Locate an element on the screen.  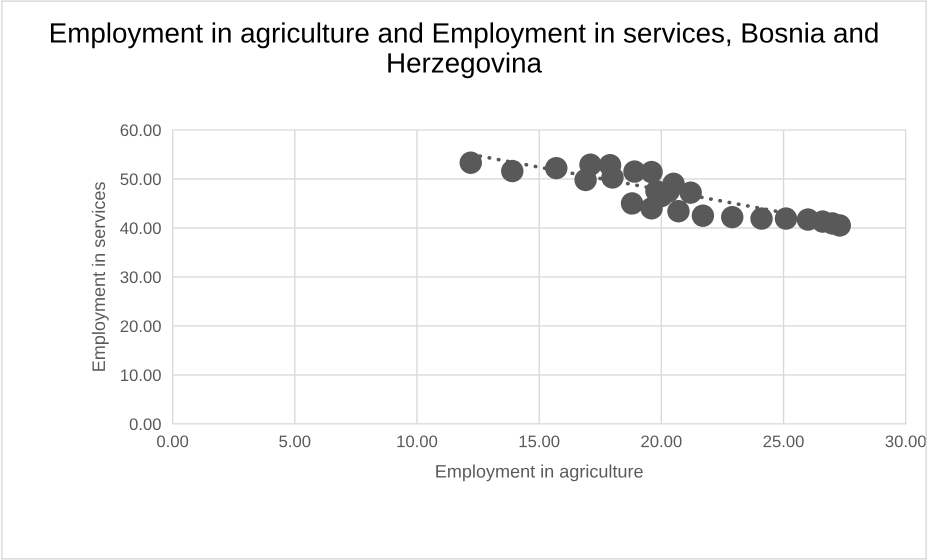
chart-title: Employment in agriculture and Employment in services, Bosnia and Herzegovina is located at coordinates (464, 50).